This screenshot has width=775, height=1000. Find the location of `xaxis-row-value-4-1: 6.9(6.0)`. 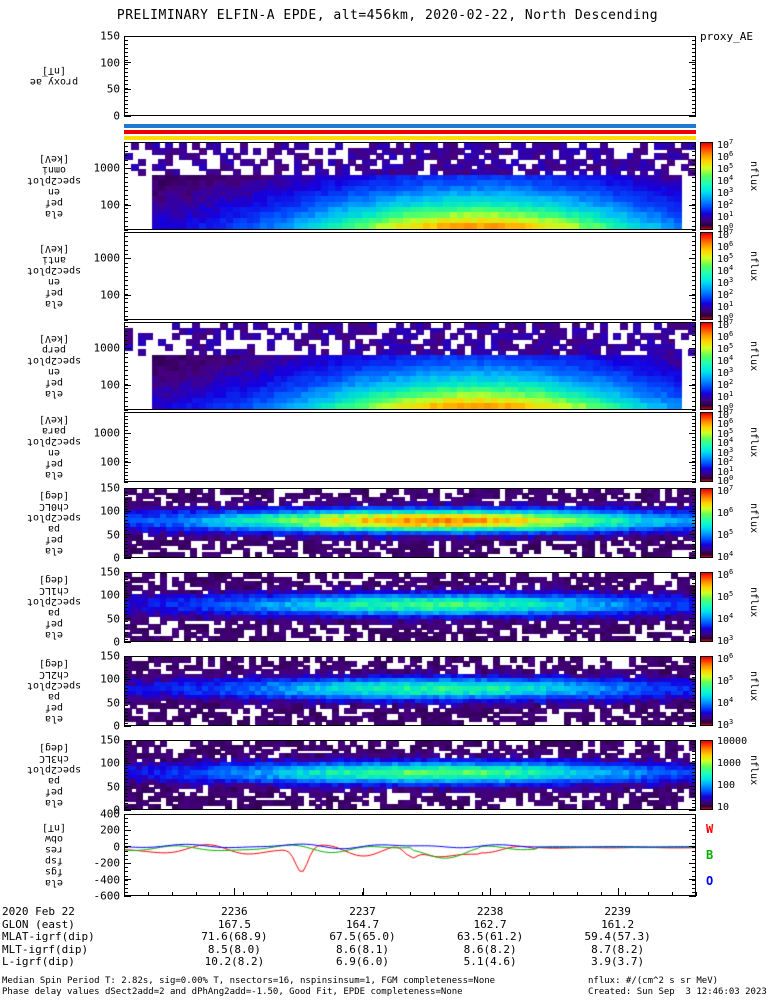

xaxis-row-value-4-1: 6.9(6.0) is located at coordinates (363, 961).